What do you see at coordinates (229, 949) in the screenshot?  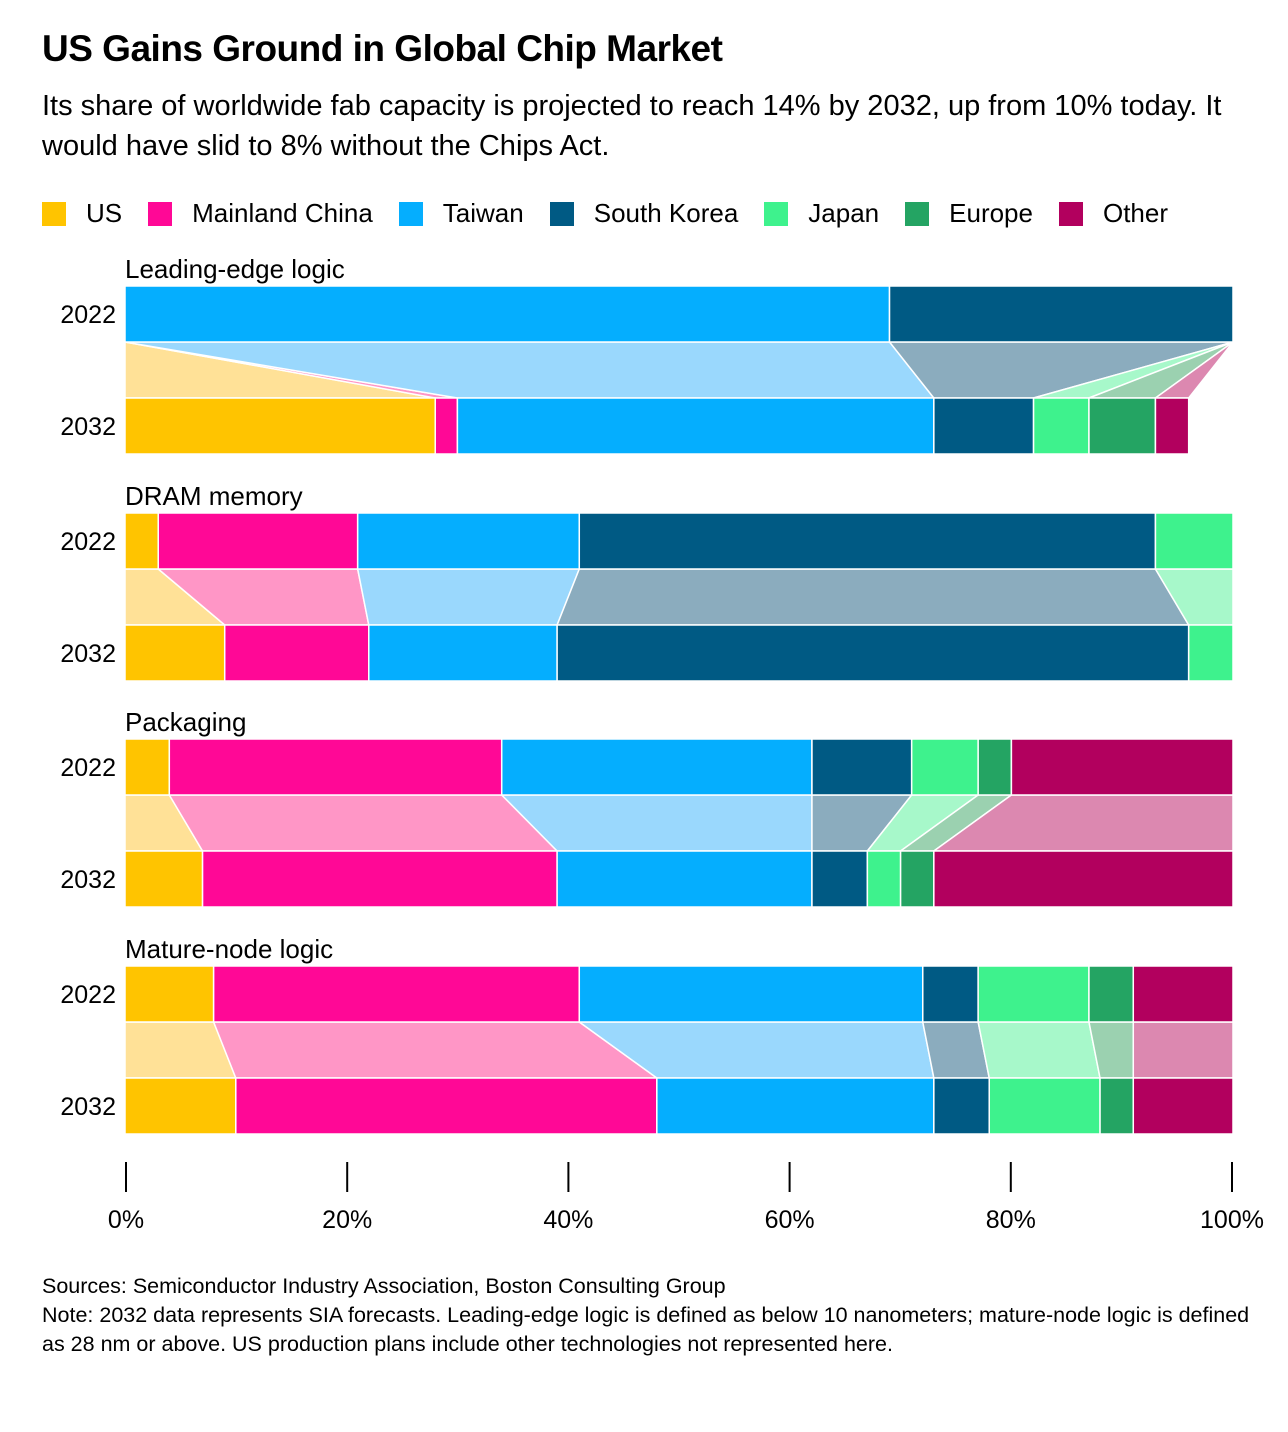 I see `group-label: Mature-node logic` at bounding box center [229, 949].